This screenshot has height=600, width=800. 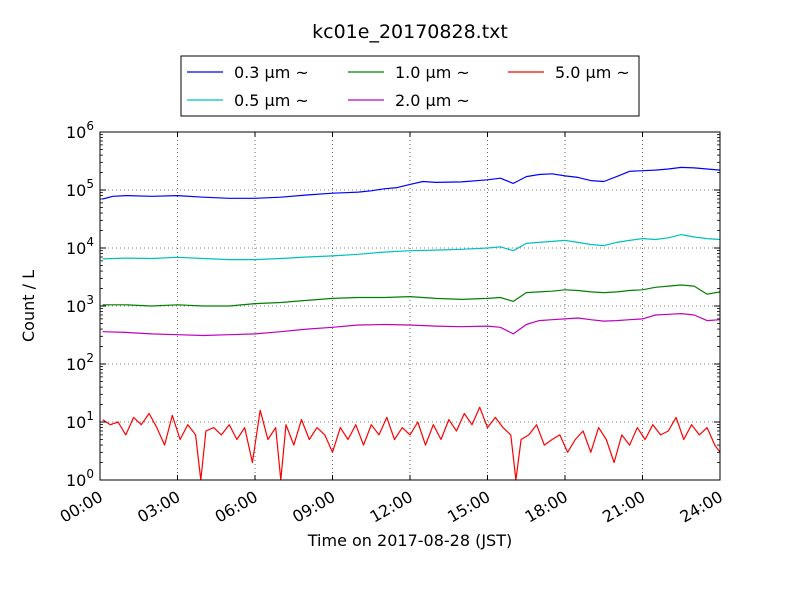 What do you see at coordinates (271, 100) in the screenshot?
I see `legend-label: 0.5 µm ~` at bounding box center [271, 100].